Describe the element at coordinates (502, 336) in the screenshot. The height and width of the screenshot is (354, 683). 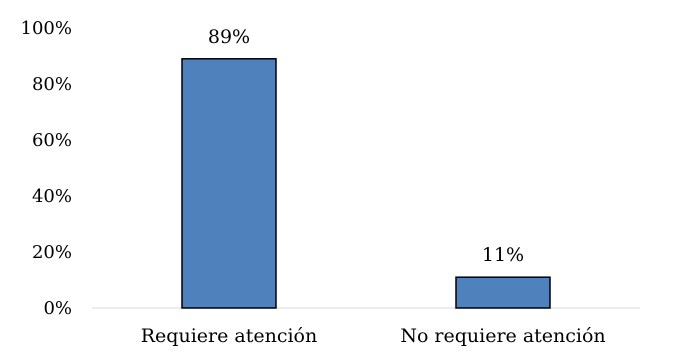
I see `x-category-label: No requiere atención` at that location.